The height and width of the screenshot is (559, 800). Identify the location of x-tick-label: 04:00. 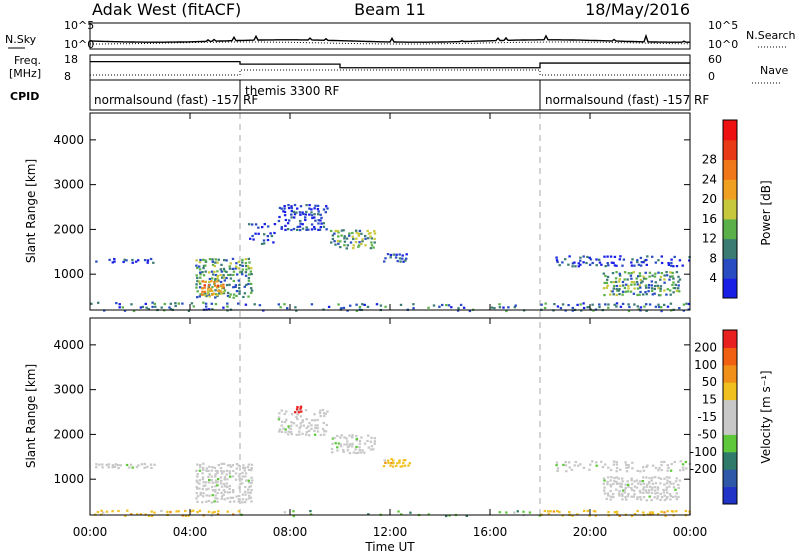
(190, 532).